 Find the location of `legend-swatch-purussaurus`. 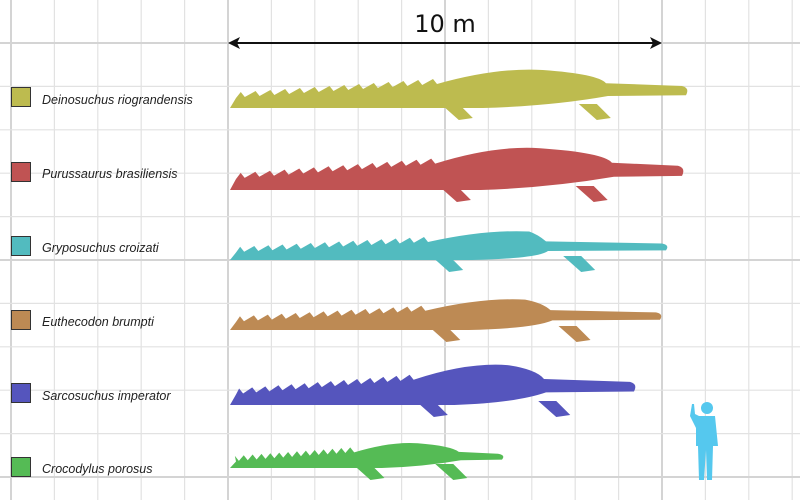

legend-swatch-purussaurus is located at coordinates (21, 172).